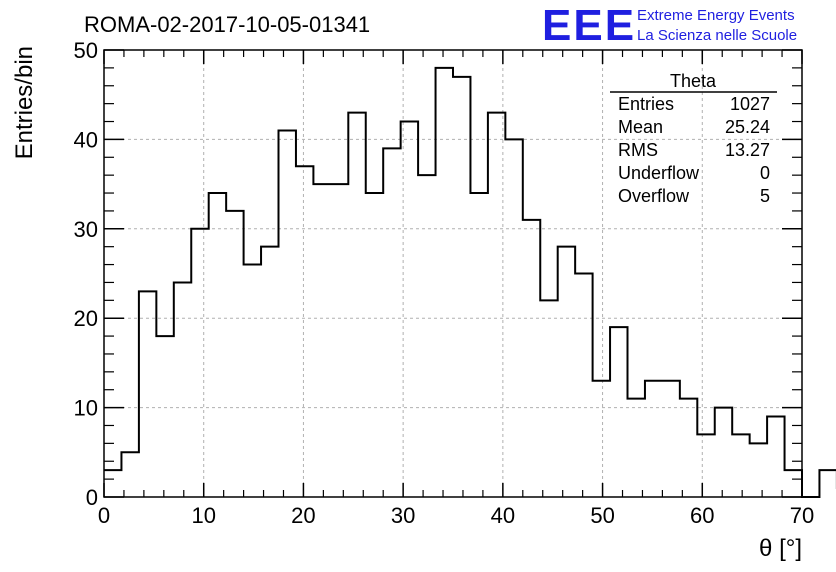 This screenshot has width=836, height=572. Describe the element at coordinates (654, 196) in the screenshot. I see `stats-label: Overflow` at that location.